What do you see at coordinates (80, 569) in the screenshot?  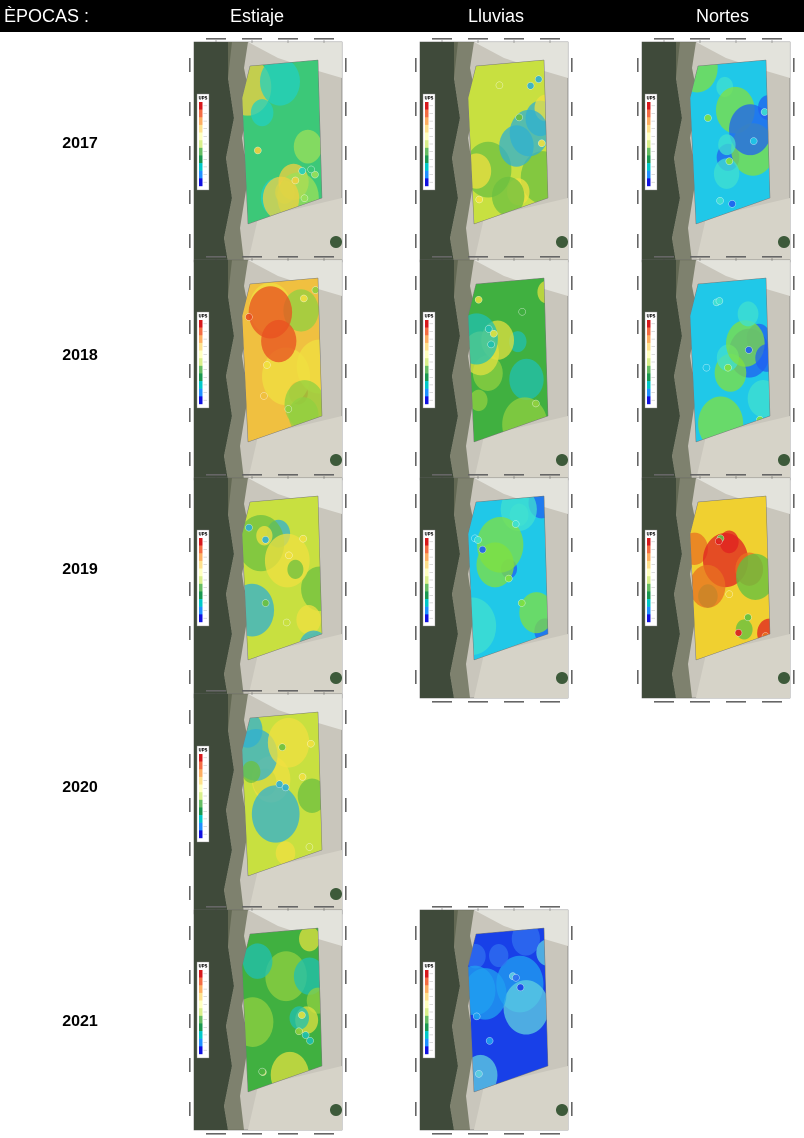 I see `year-label-2019: 2019` at bounding box center [80, 569].